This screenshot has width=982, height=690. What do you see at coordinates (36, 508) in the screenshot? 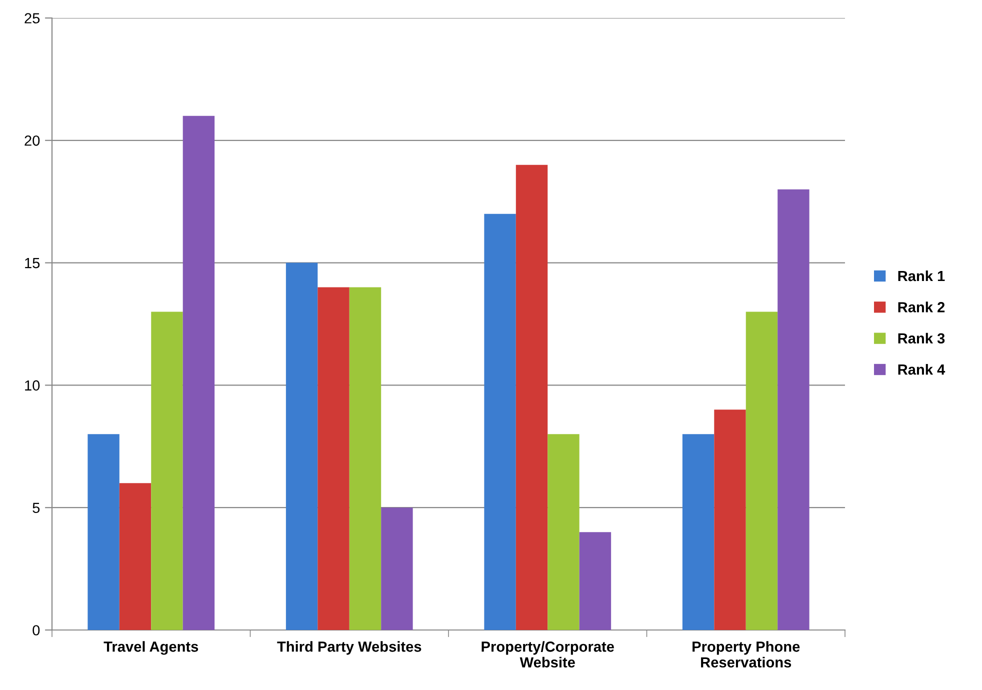
I see `y-tick-label: 5` at bounding box center [36, 508].